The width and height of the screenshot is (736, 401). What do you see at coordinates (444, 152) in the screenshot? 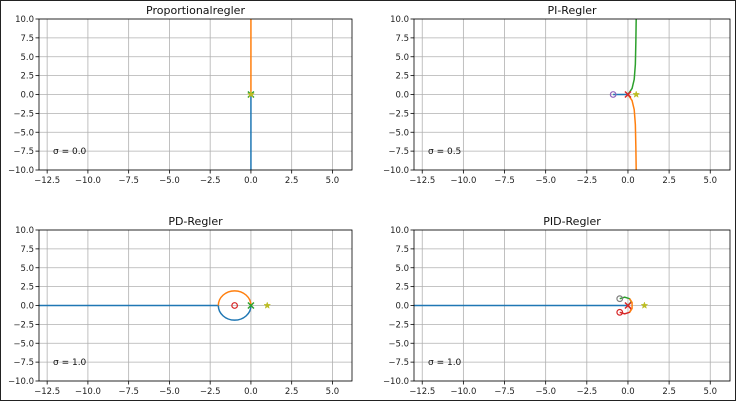
I see `sigma-annotation: σ = 0.5` at bounding box center [444, 152].